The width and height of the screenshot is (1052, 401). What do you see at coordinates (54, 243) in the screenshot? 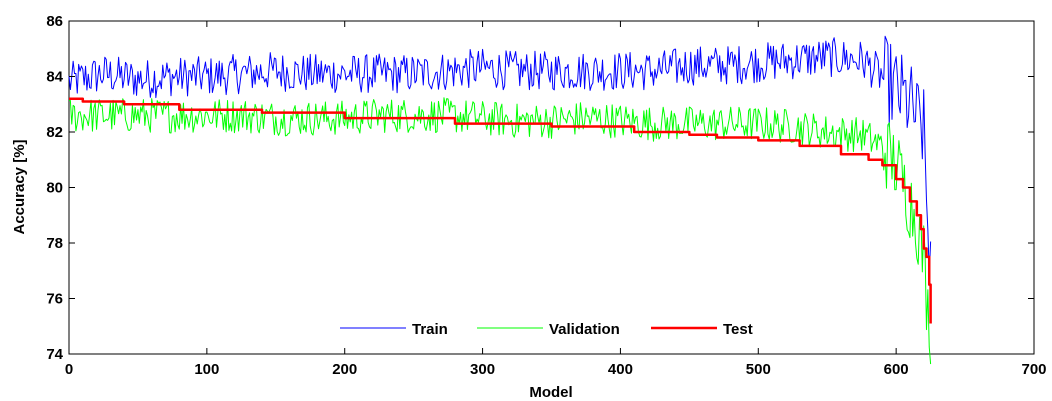
I see `y-tick-label: 78` at bounding box center [54, 243].